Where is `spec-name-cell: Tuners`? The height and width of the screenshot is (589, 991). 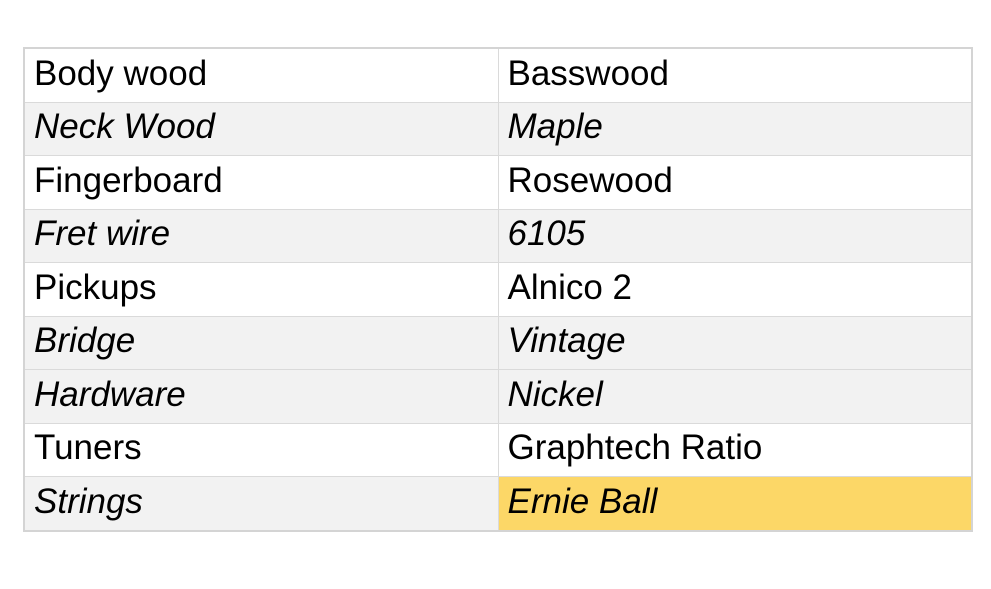 spec-name-cell: Tuners is located at coordinates (261, 450).